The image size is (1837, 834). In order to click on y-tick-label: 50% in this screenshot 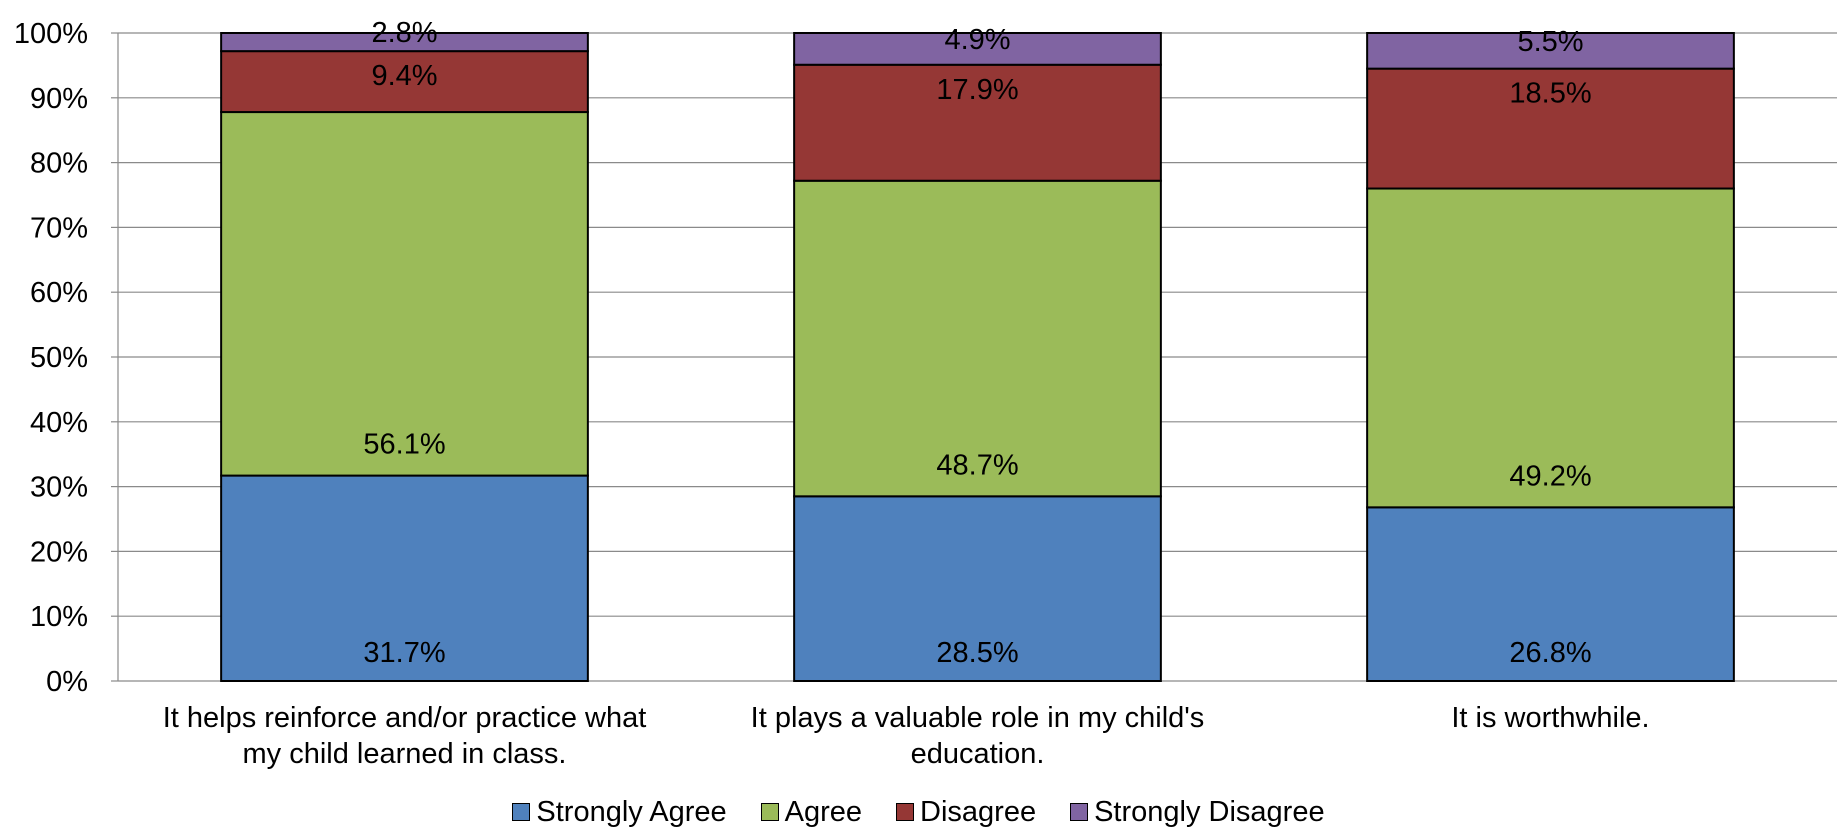, I will do `click(59, 358)`.